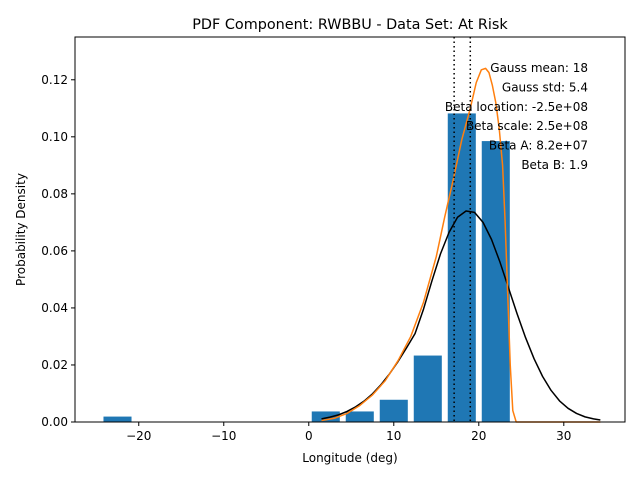 The image size is (640, 480). What do you see at coordinates (538, 146) in the screenshot?
I see `annotation-text: Beta A: 8.2e+07` at bounding box center [538, 146].